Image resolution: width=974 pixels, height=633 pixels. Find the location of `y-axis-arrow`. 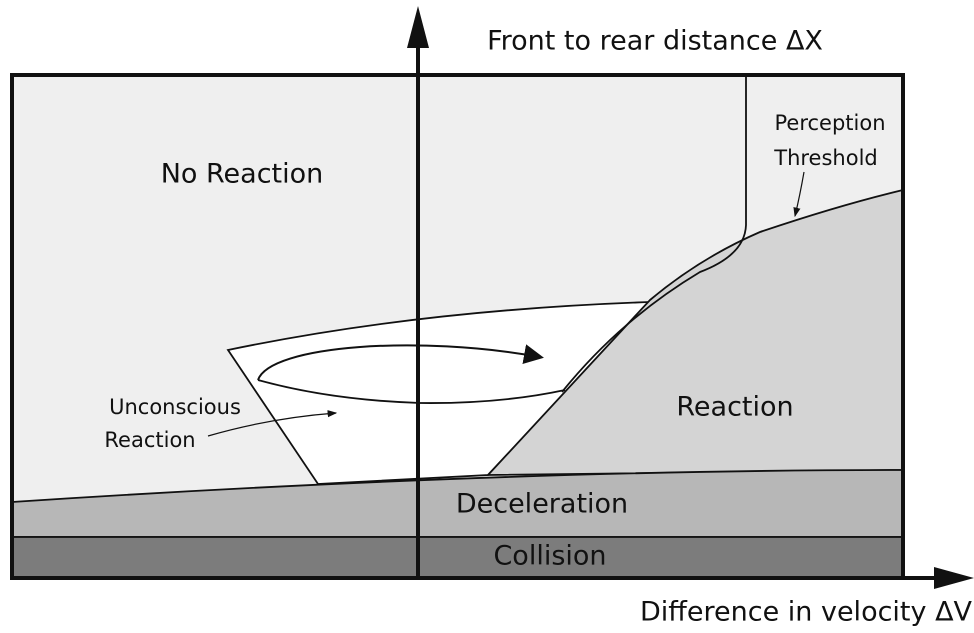

y-axis-arrow is located at coordinates (418, 27).